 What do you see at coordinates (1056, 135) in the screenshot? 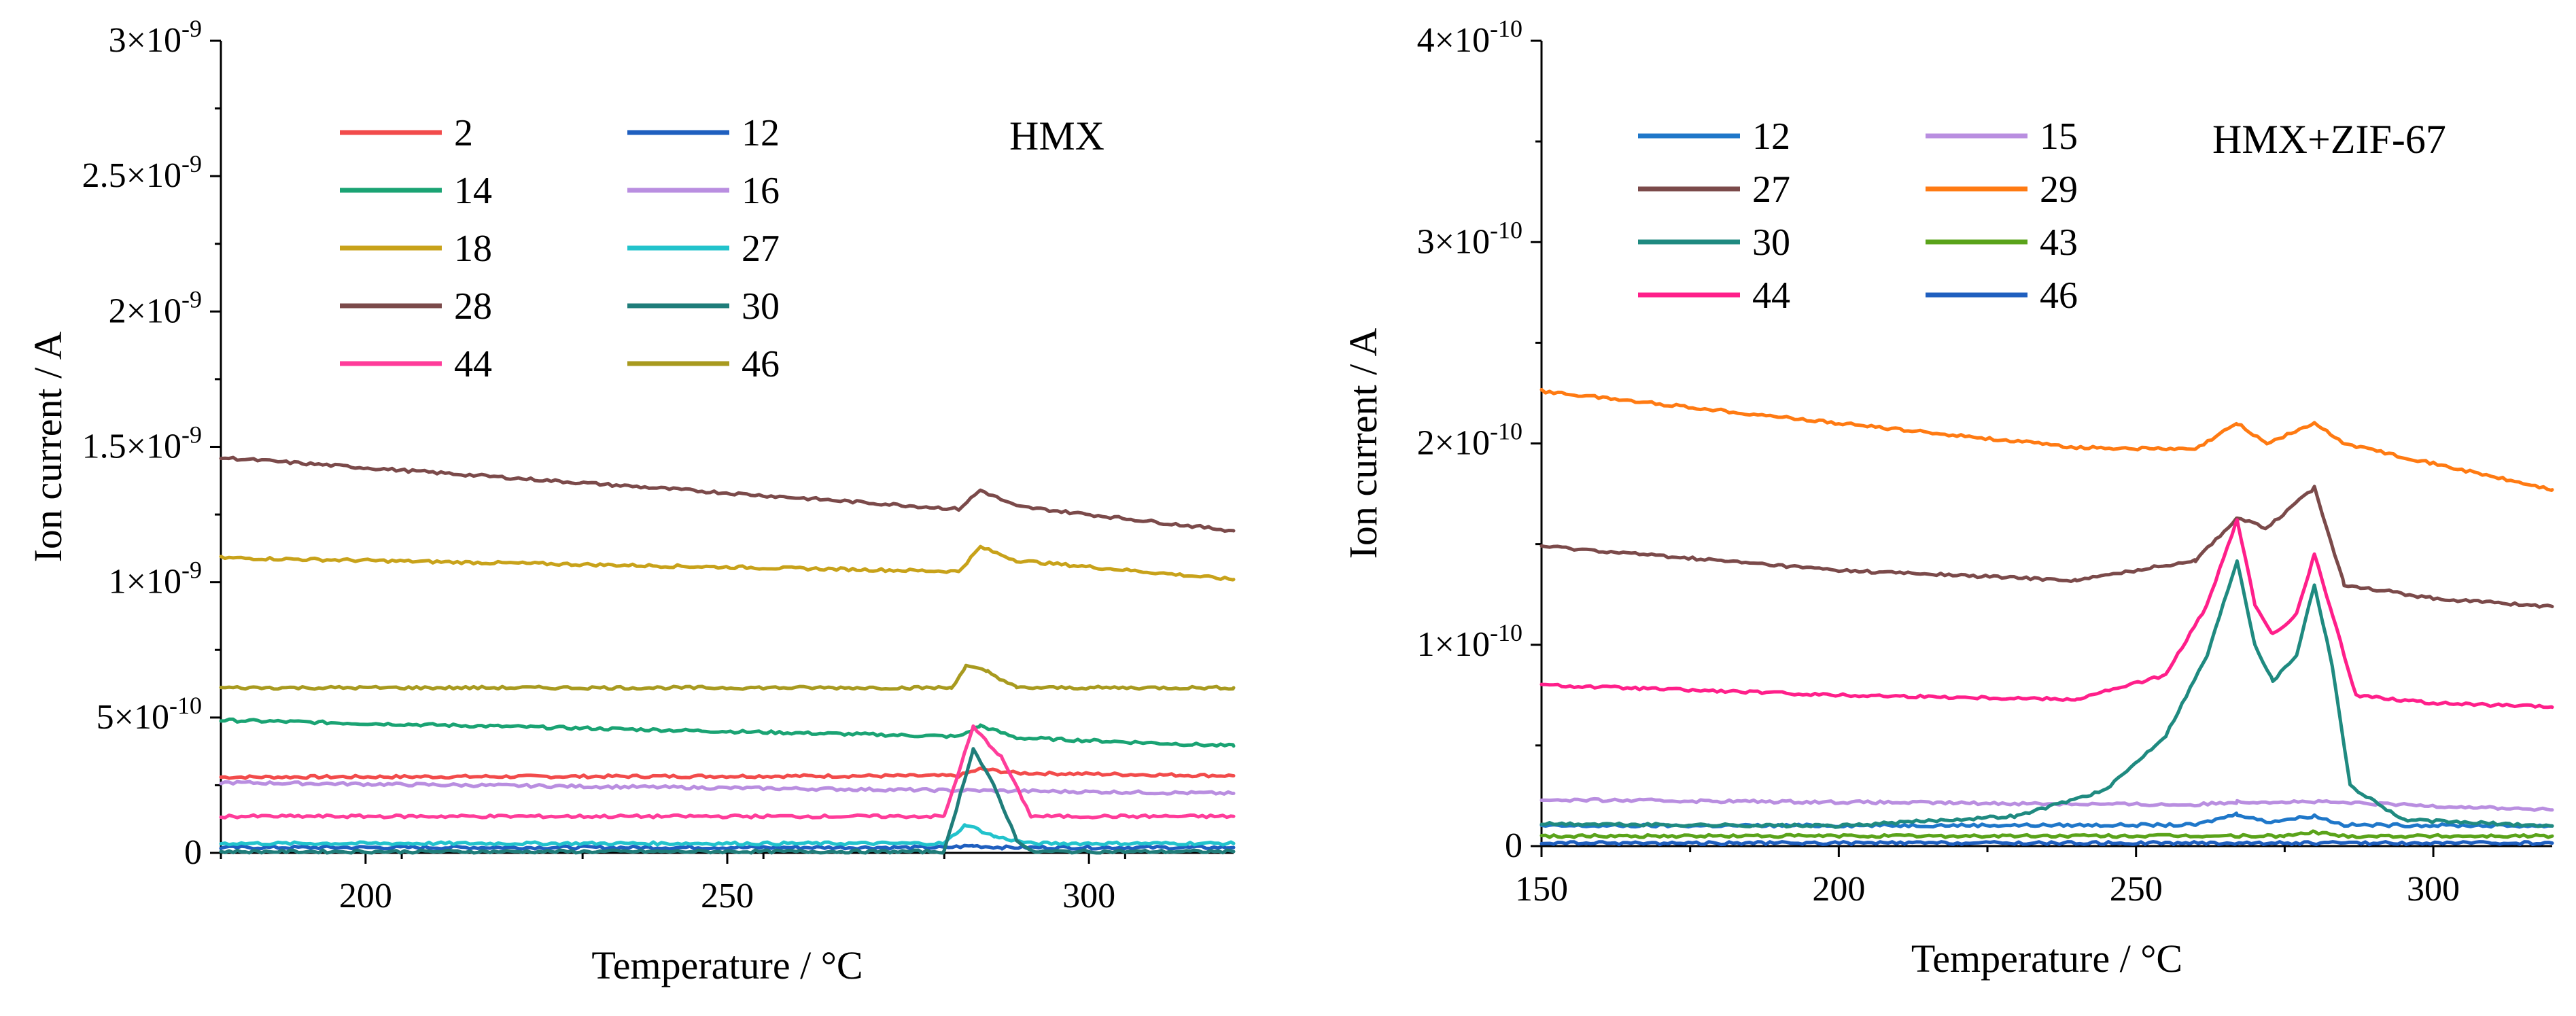
I see `chart-annotation: HMX` at bounding box center [1056, 135].